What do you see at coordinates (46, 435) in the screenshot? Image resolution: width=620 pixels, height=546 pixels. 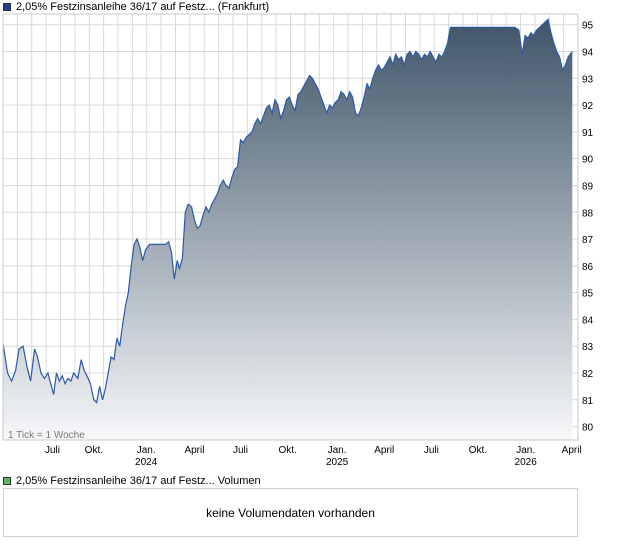 I see `tick-interval-note: 1 Tick = 1 Woche` at bounding box center [46, 435].